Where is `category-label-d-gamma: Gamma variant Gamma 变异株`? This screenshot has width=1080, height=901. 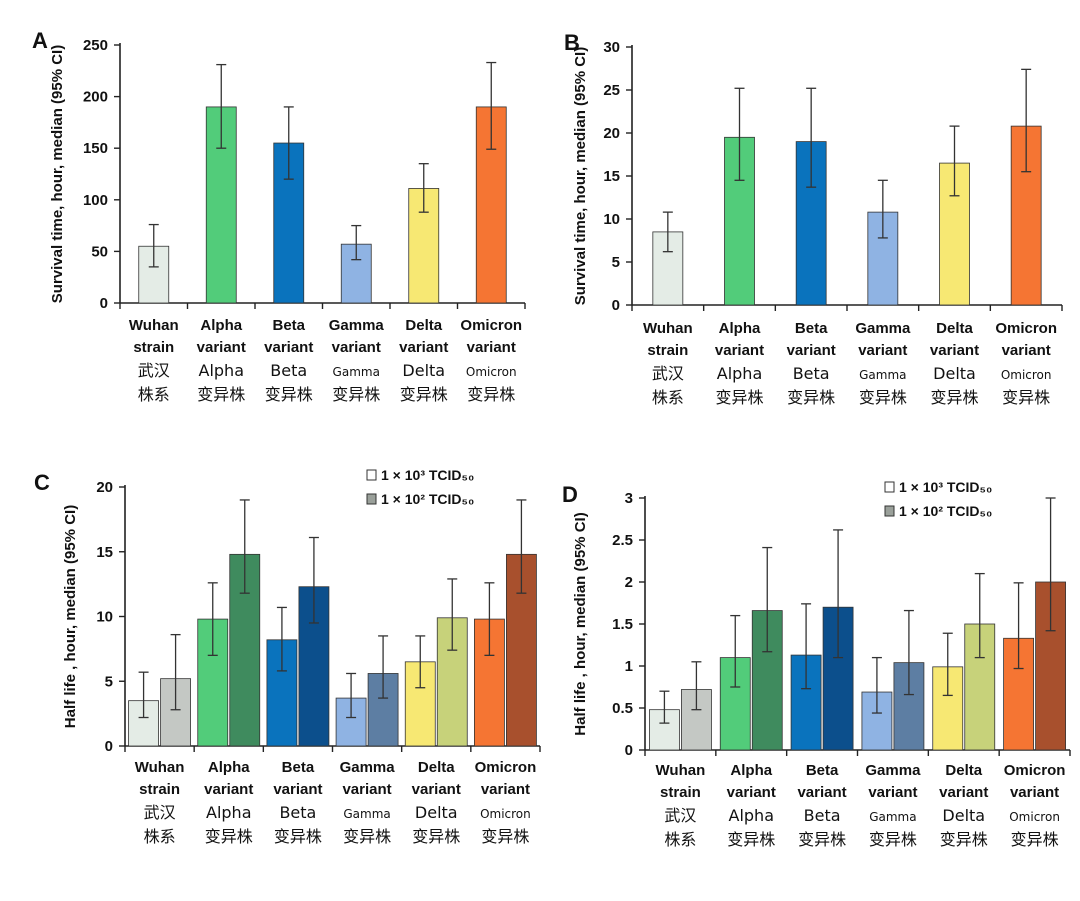 category-label-d-gamma: Gamma variant Gamma 变异株 is located at coordinates (893, 805).